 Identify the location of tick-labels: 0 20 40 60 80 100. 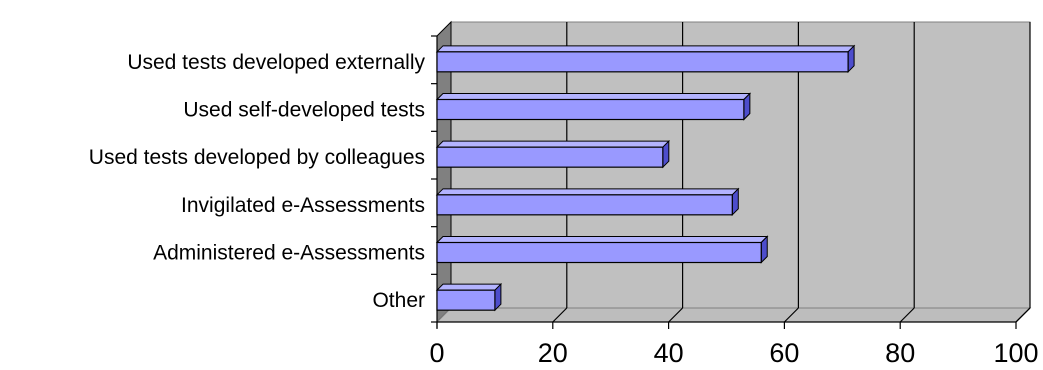
(734, 345).